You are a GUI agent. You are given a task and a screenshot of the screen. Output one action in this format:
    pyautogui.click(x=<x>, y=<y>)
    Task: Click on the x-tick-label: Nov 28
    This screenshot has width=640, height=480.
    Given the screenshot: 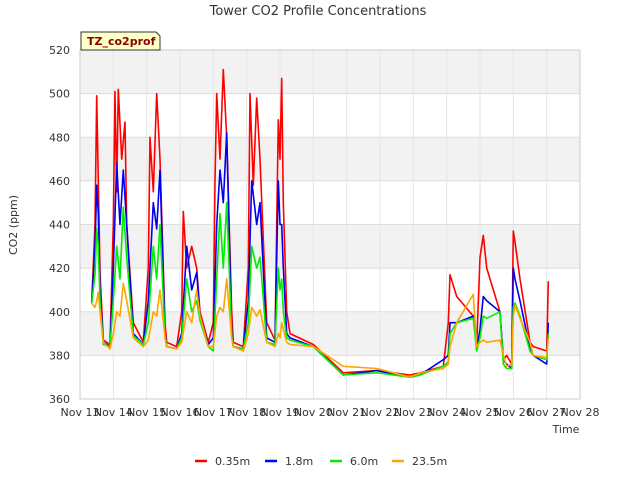 What is the action you would take?
    pyautogui.click(x=580, y=412)
    